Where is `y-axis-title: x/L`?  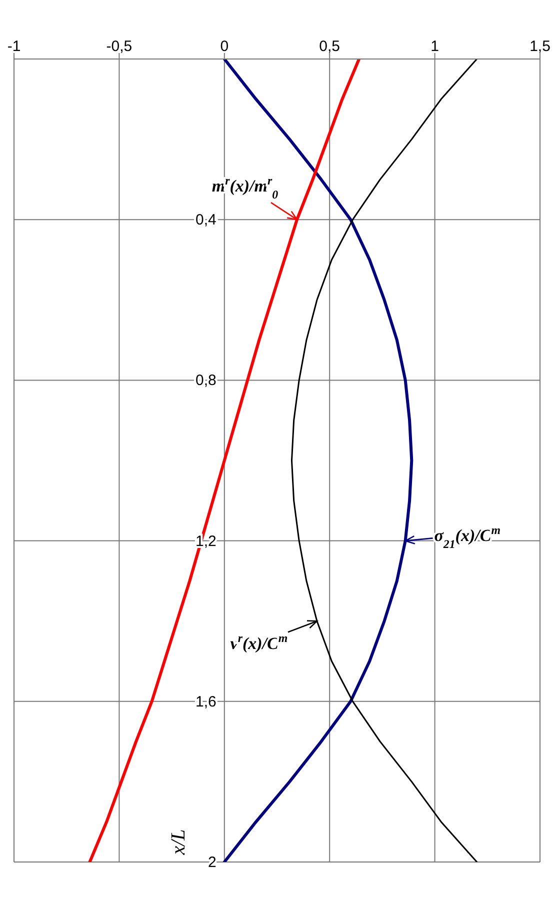
y-axis-title: x/L is located at coordinates (178, 842).